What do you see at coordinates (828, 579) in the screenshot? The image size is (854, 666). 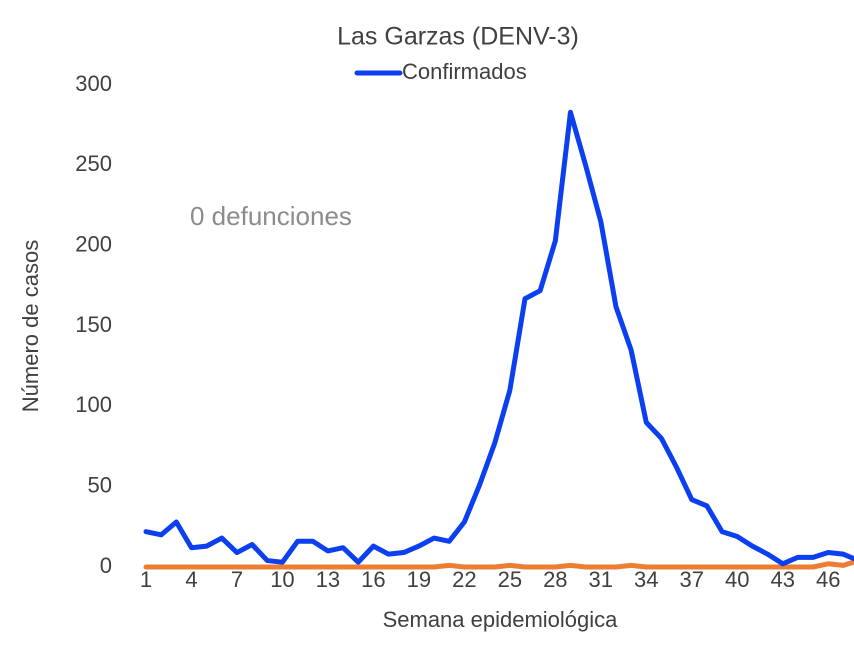 I see `x-tick-label: 46` at bounding box center [828, 579].